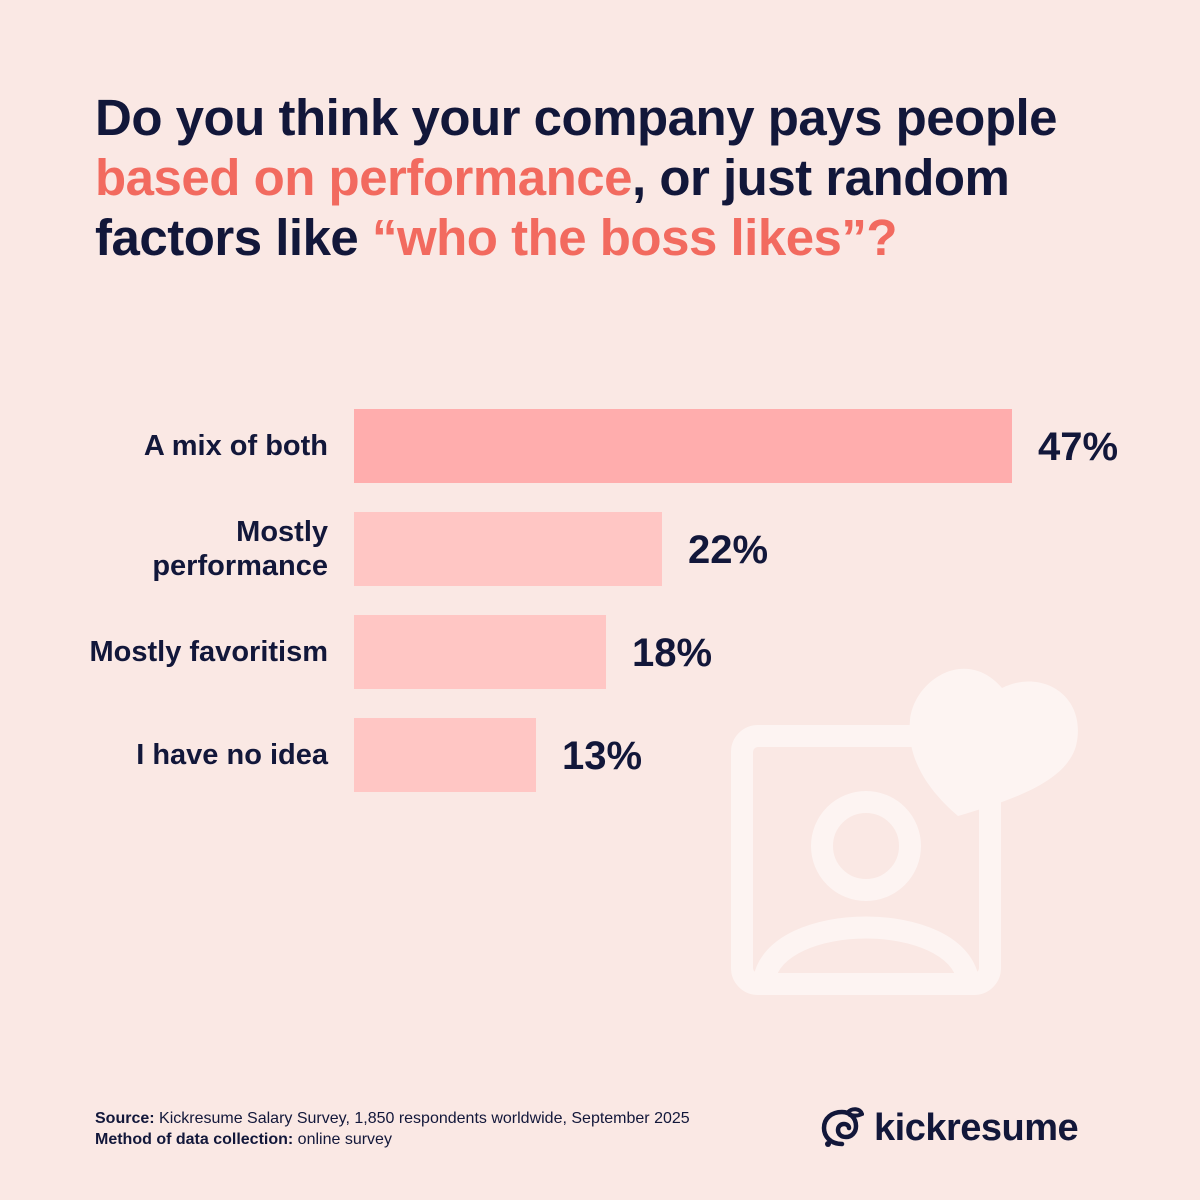 The width and height of the screenshot is (1200, 1200). Describe the element at coordinates (240, 549) in the screenshot. I see `category-label-2: Mostly performance` at that location.